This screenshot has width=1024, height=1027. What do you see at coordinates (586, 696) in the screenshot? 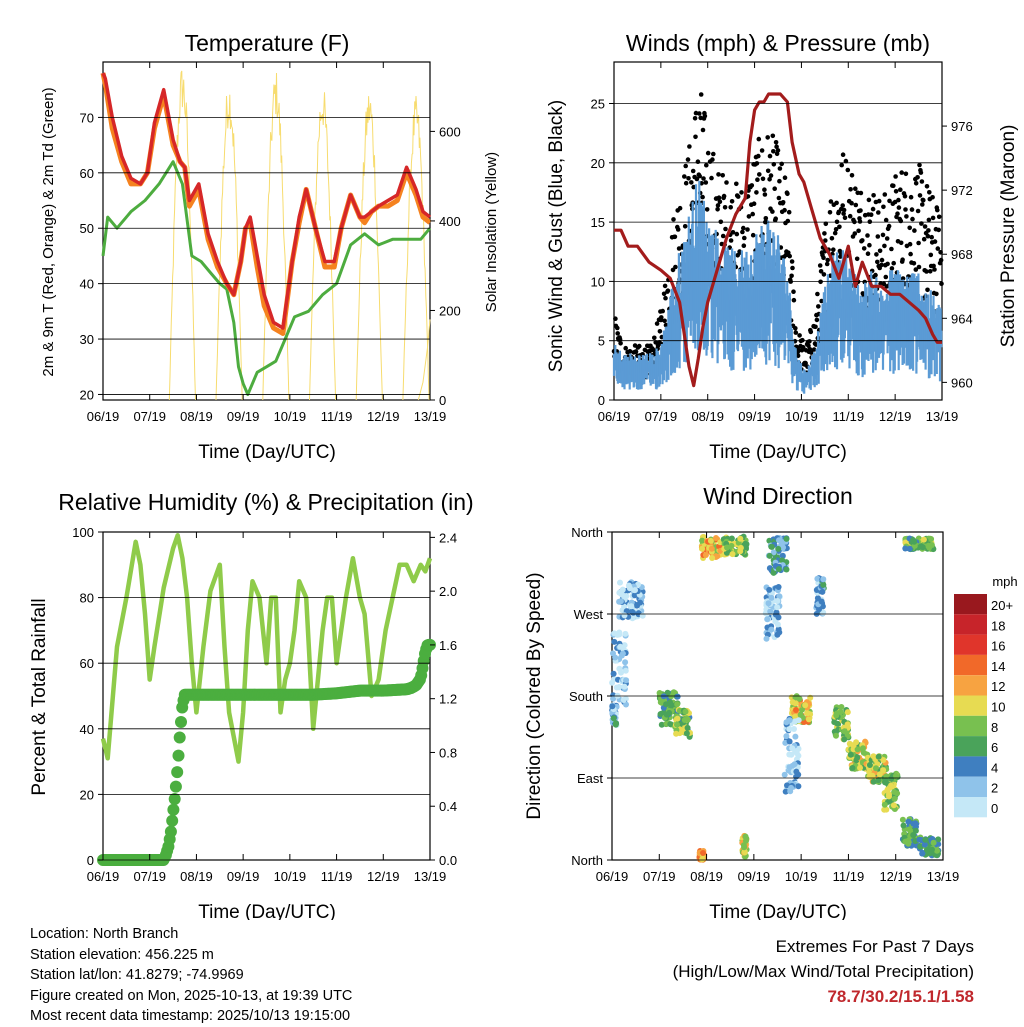
I see `wind-direction-ytick-label: South` at bounding box center [586, 696].